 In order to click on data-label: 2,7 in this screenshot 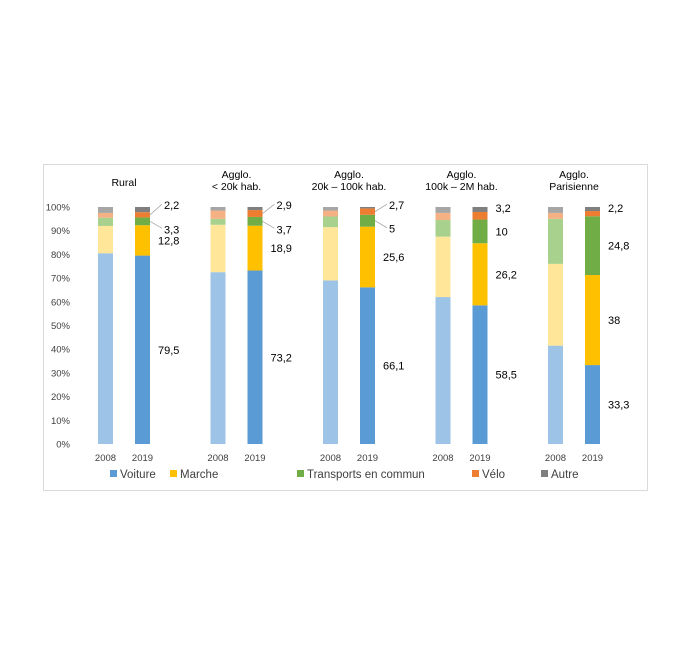, I will do `click(396, 206)`.